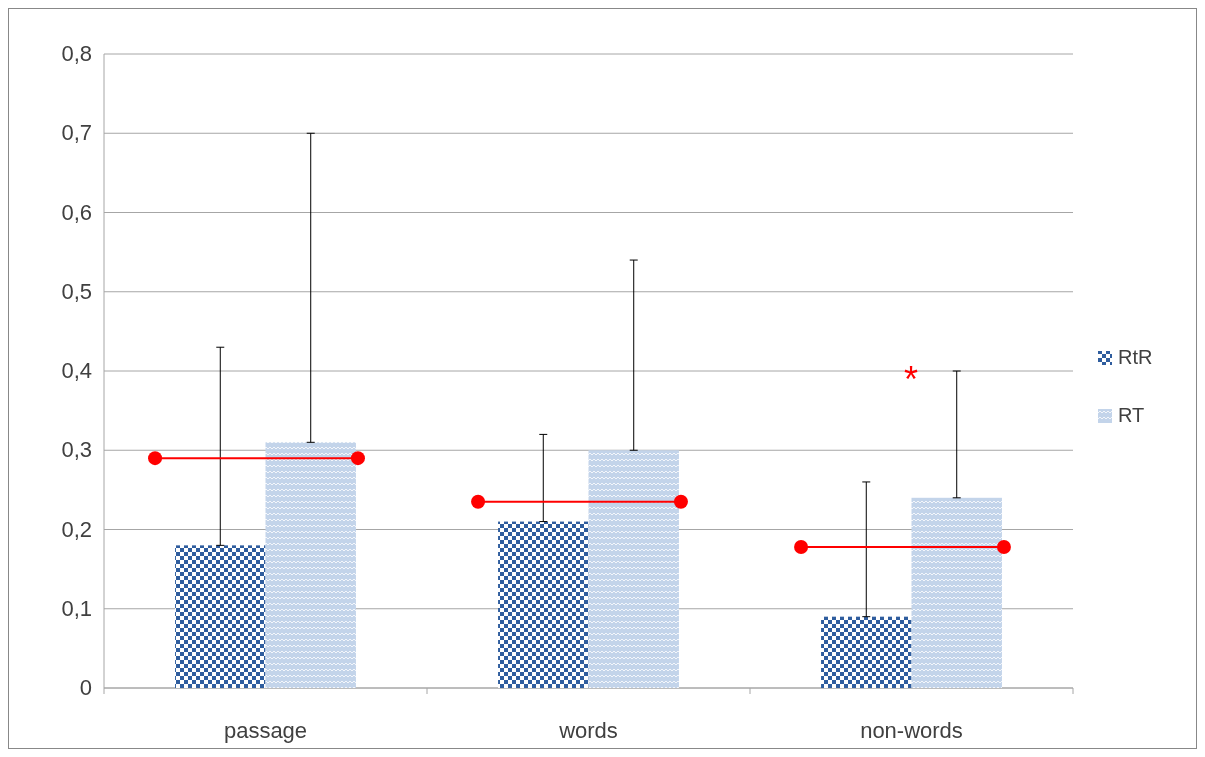  What do you see at coordinates (1135, 357) in the screenshot?
I see `legend-label: RtR` at bounding box center [1135, 357].